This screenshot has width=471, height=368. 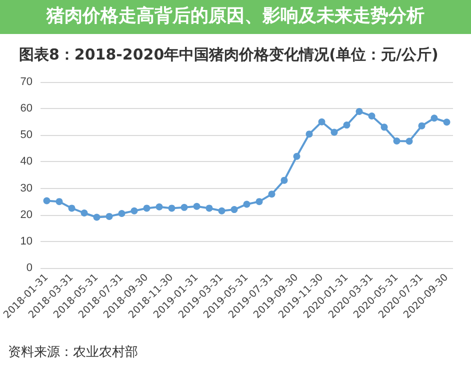 What do you see at coordinates (26, 241) in the screenshot?
I see `y-tick-label: 10` at bounding box center [26, 241].